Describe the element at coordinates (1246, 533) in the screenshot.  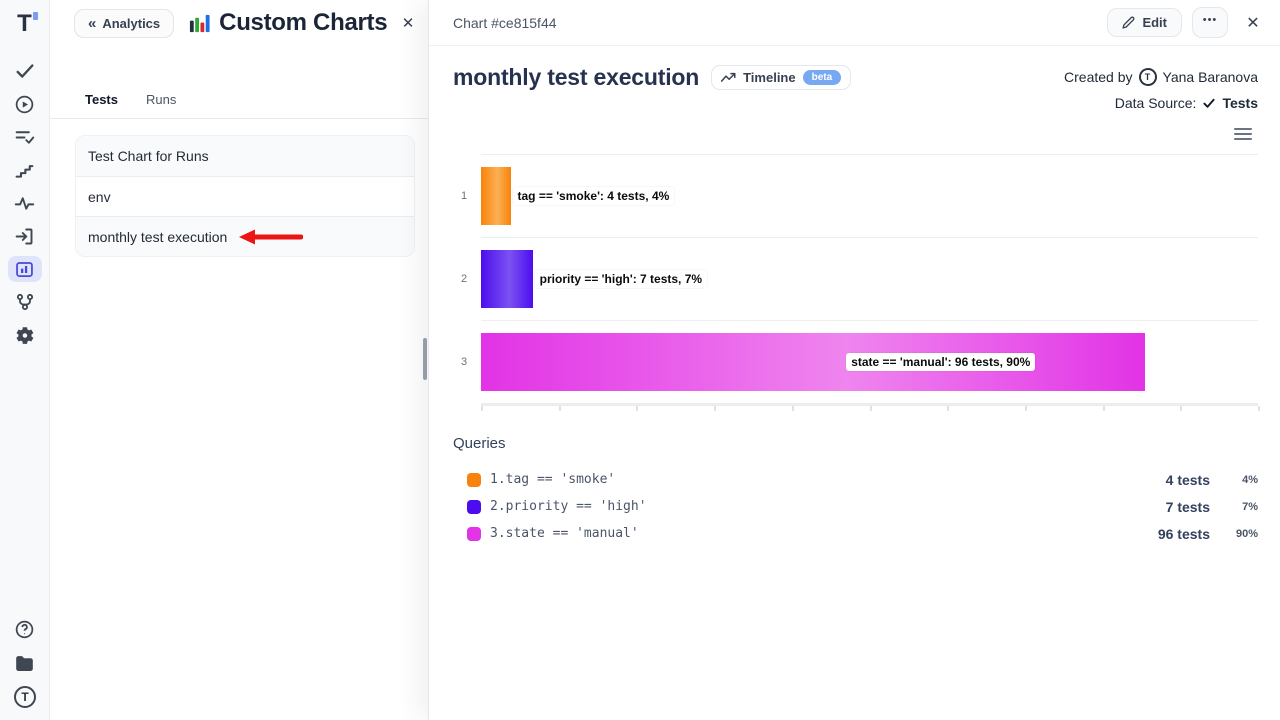
I see `query-percent: 90%` at that location.